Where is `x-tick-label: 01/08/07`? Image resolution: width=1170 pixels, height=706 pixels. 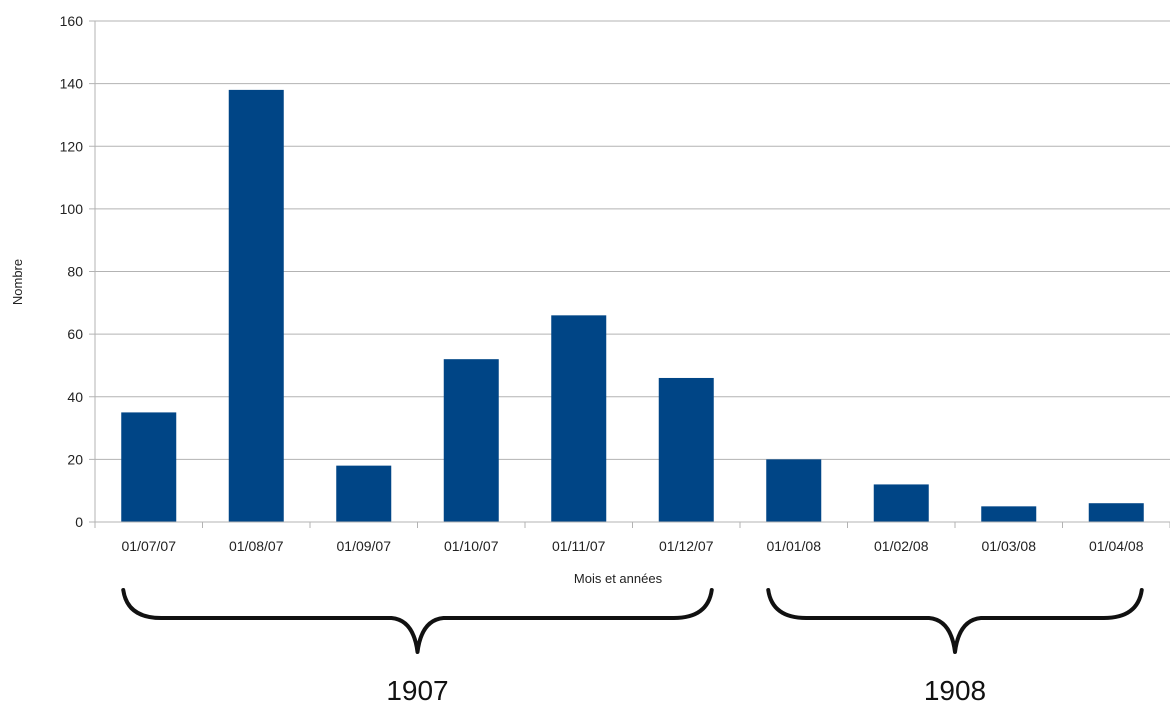
x-tick-label: 01/08/07 is located at coordinates (256, 546).